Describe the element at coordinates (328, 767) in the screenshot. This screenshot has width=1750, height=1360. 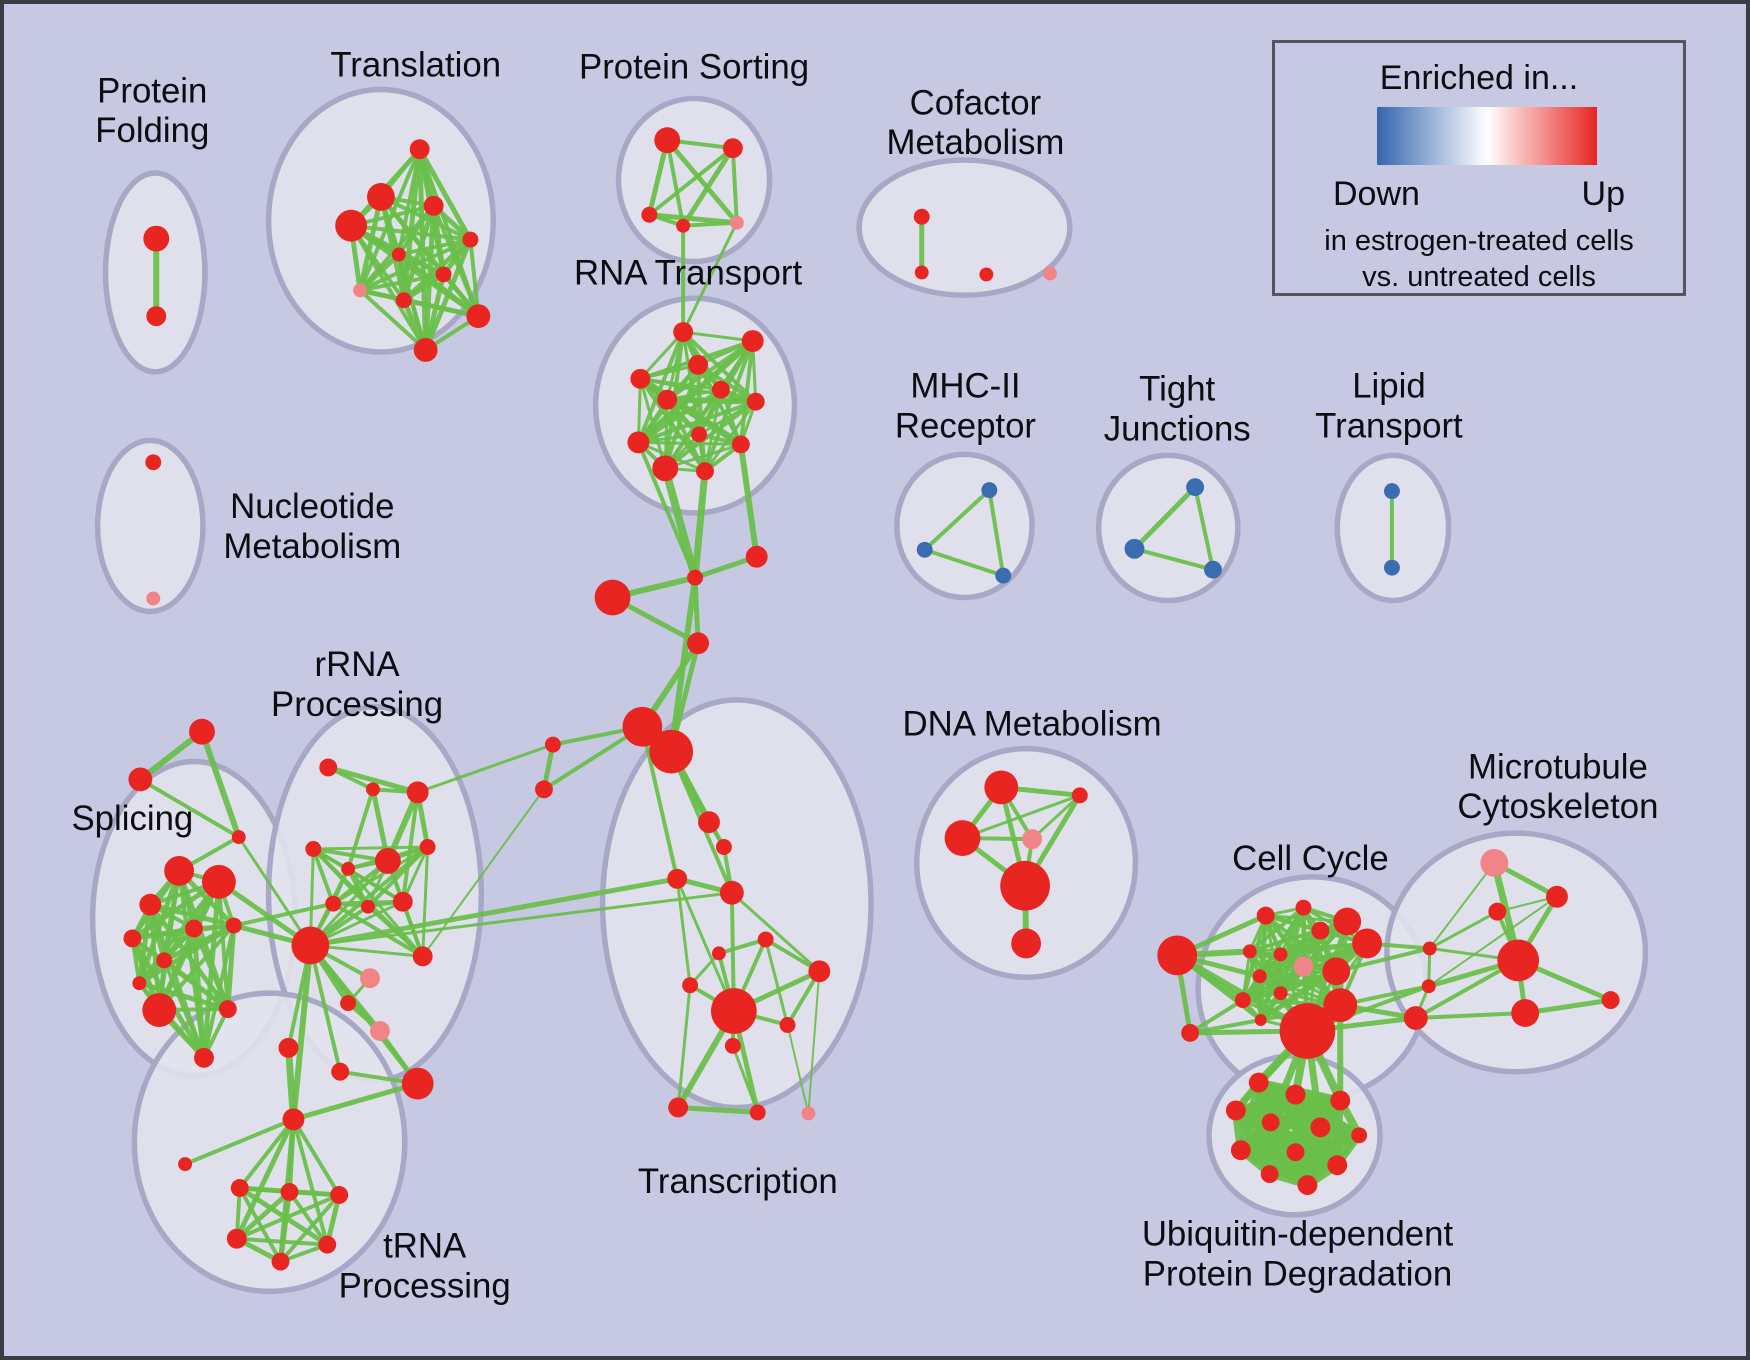
I see `node-rr0` at that location.